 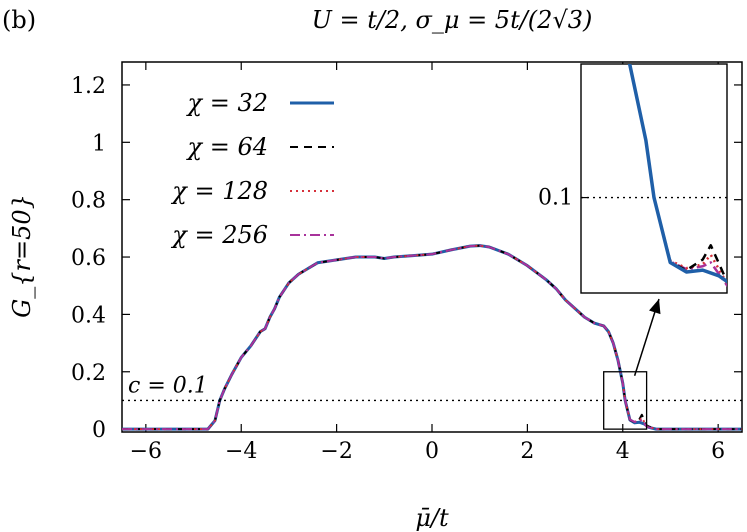 I want to click on y-tick-label: 0.2, so click(x=88, y=373).